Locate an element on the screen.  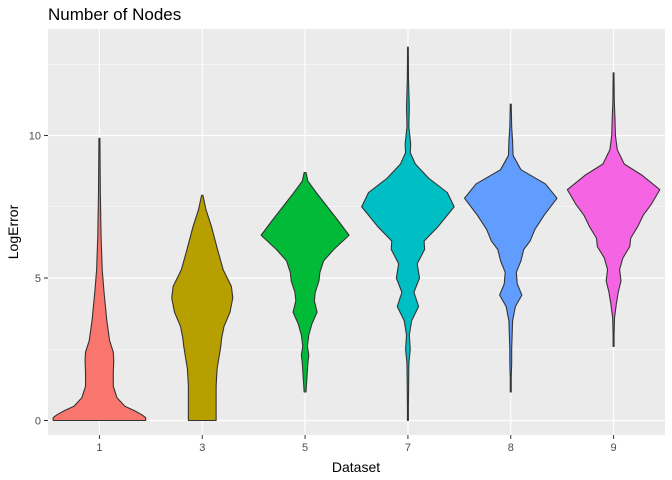
x-tick-label: 7 is located at coordinates (408, 448).